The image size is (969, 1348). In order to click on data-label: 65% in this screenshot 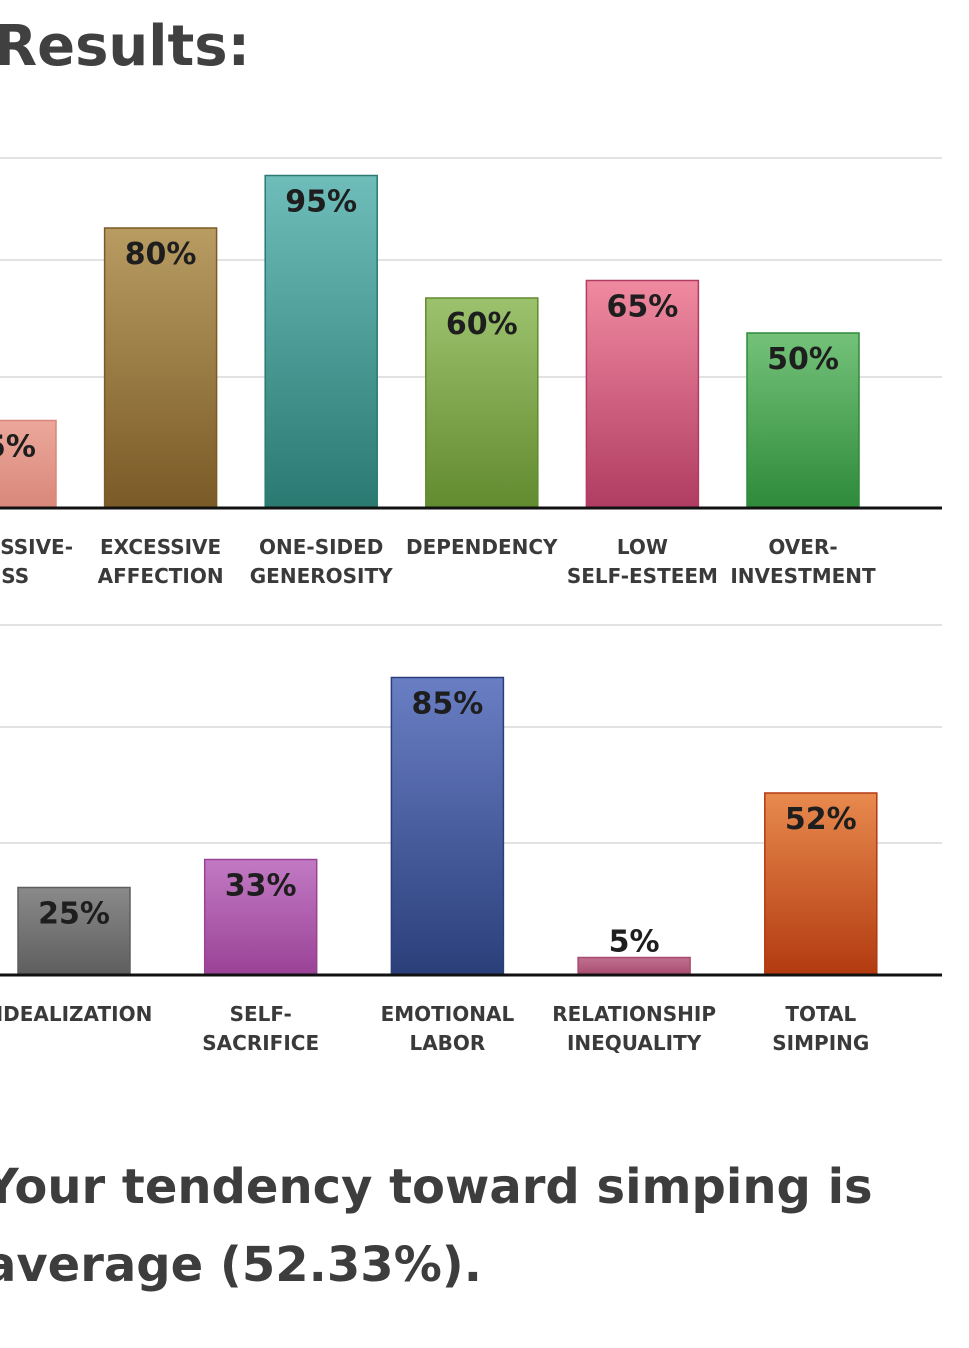, I will do `click(642, 307)`.